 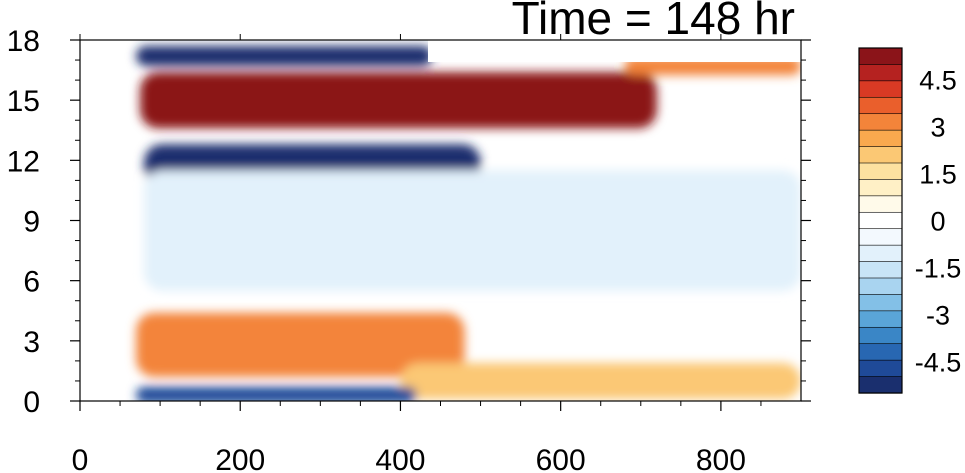 What do you see at coordinates (400, 458) in the screenshot?
I see `x-tick-label-2: 400` at bounding box center [400, 458].